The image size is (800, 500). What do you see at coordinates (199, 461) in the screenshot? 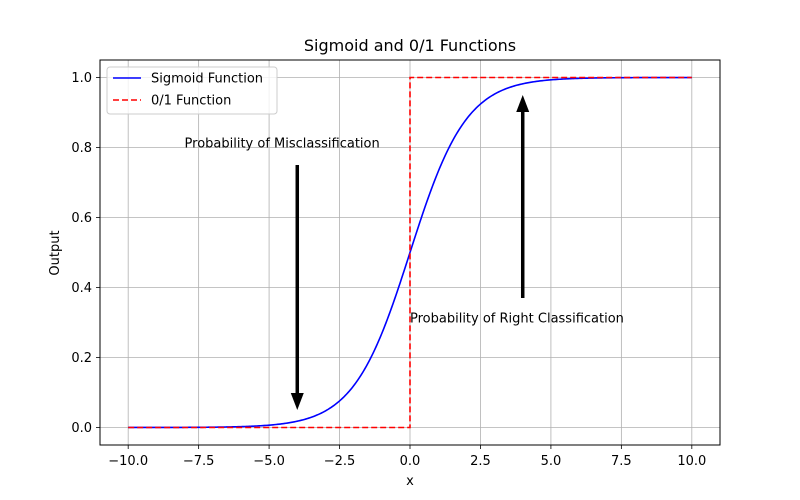
I see `x-tick-label: −7.5` at bounding box center [199, 461].